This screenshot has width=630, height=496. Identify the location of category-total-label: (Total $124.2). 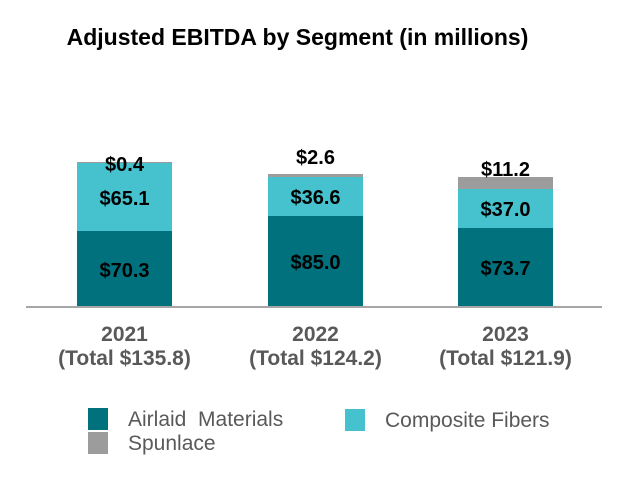
(315, 358).